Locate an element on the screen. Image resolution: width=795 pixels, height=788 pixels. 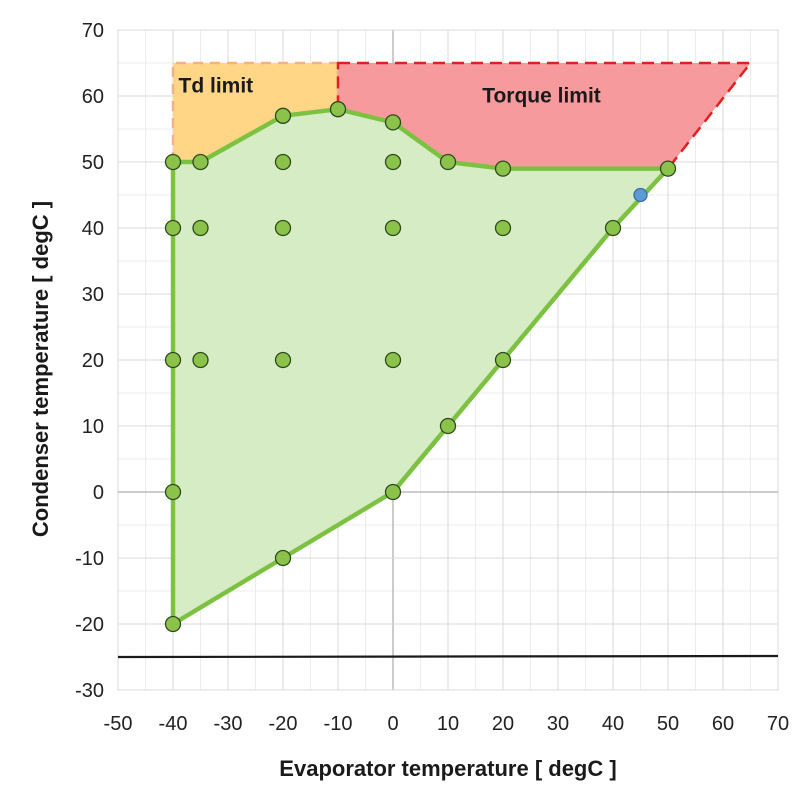
torque-limit-label: Torque limit is located at coordinates (541, 96).